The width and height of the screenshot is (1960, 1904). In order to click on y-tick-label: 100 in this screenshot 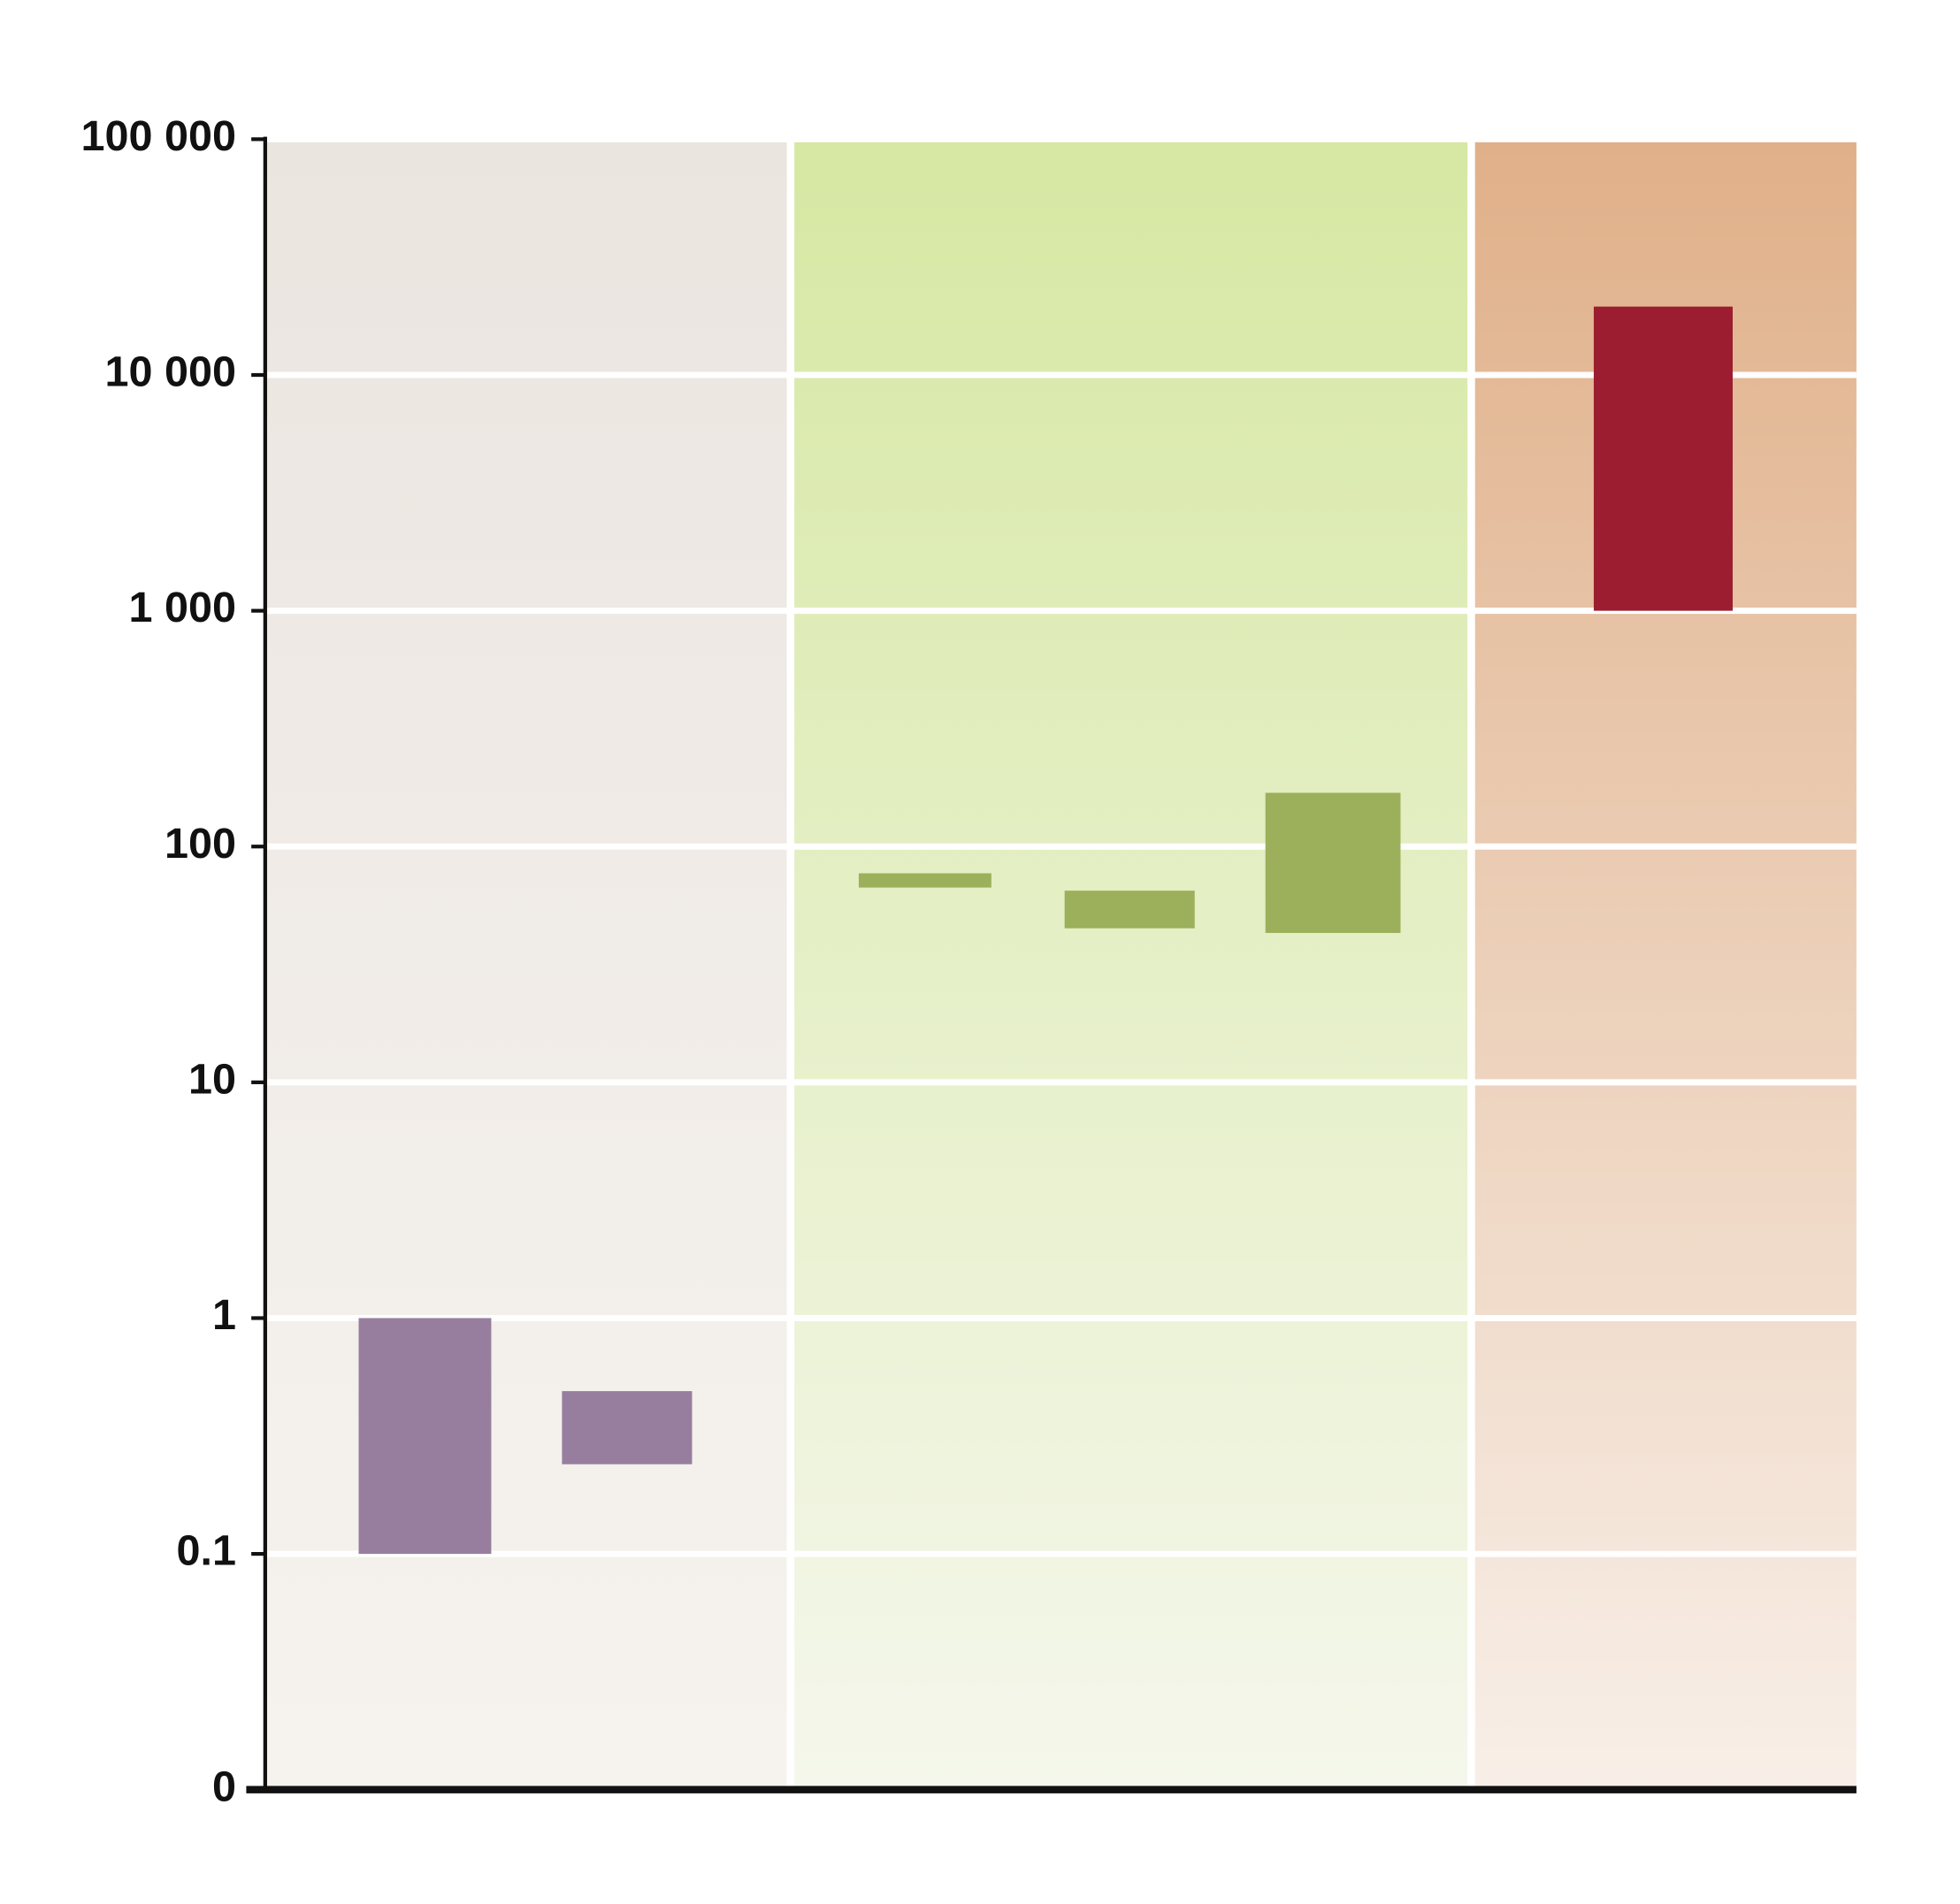, I will do `click(200, 844)`.